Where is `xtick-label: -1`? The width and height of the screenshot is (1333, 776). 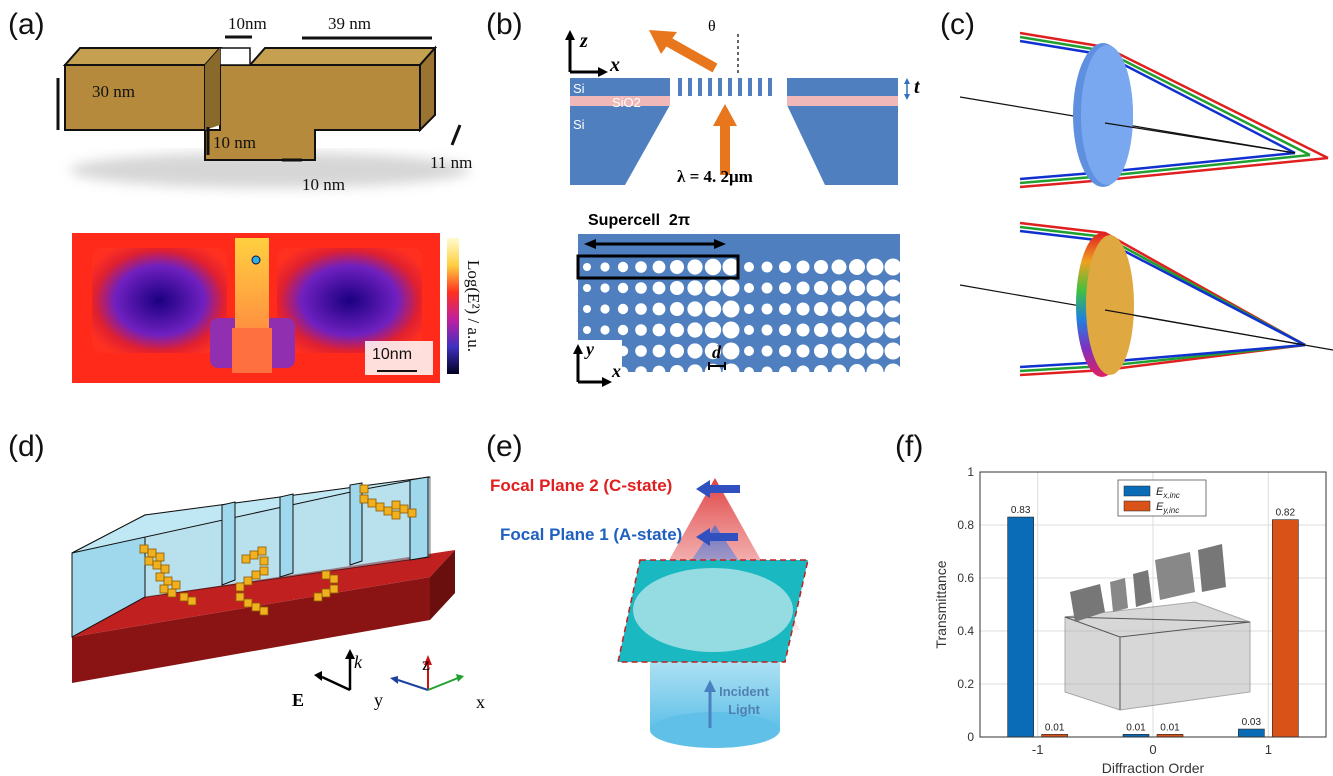
xtick-label: -1 is located at coordinates (1038, 749).